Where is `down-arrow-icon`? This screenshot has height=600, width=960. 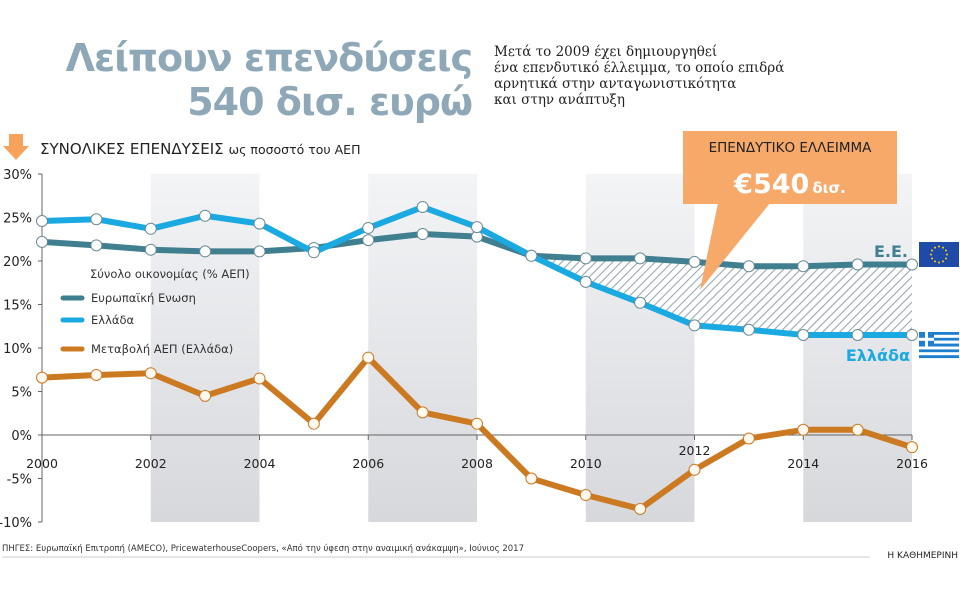 down-arrow-icon is located at coordinates (16, 147).